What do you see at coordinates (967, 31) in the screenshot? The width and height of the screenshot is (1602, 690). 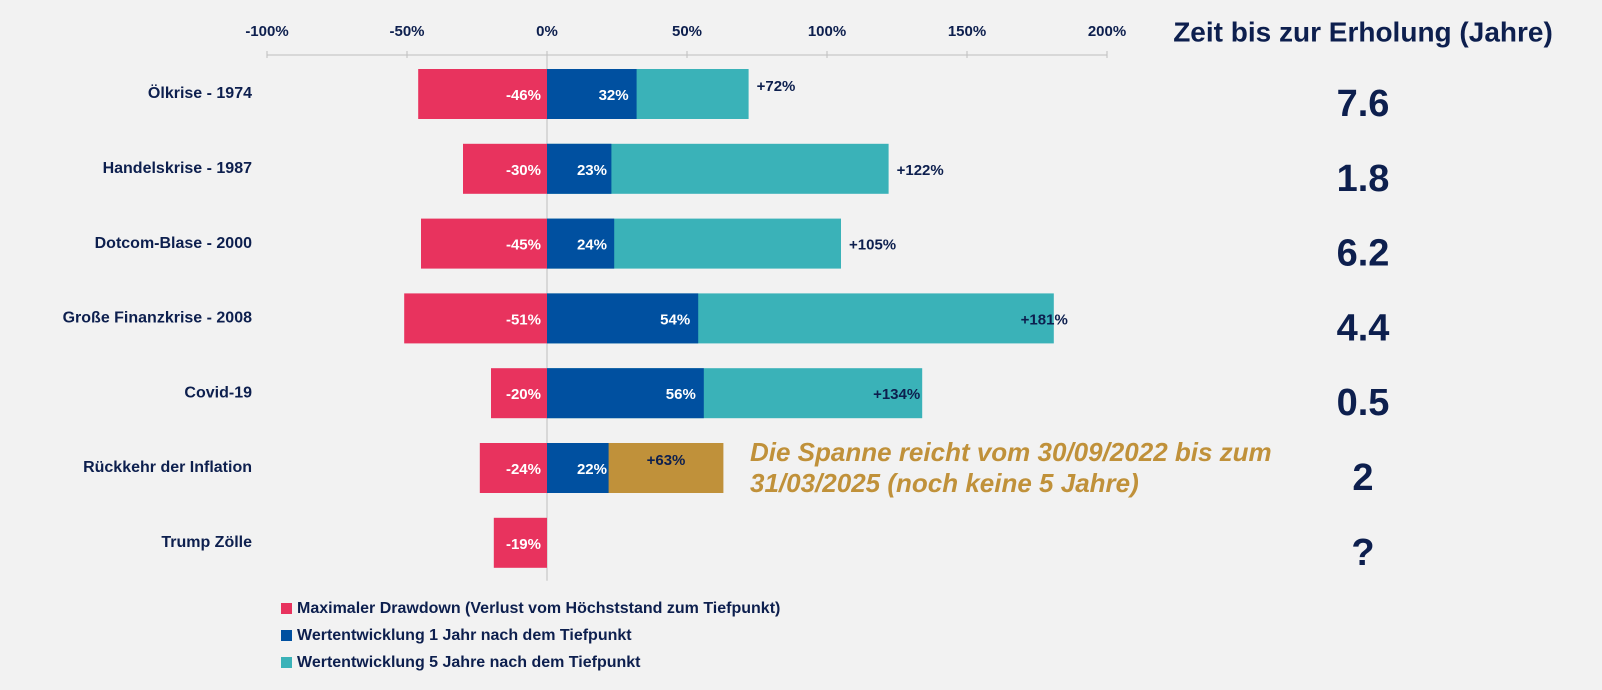 I see `x-tick-label: 150%` at bounding box center [967, 31].